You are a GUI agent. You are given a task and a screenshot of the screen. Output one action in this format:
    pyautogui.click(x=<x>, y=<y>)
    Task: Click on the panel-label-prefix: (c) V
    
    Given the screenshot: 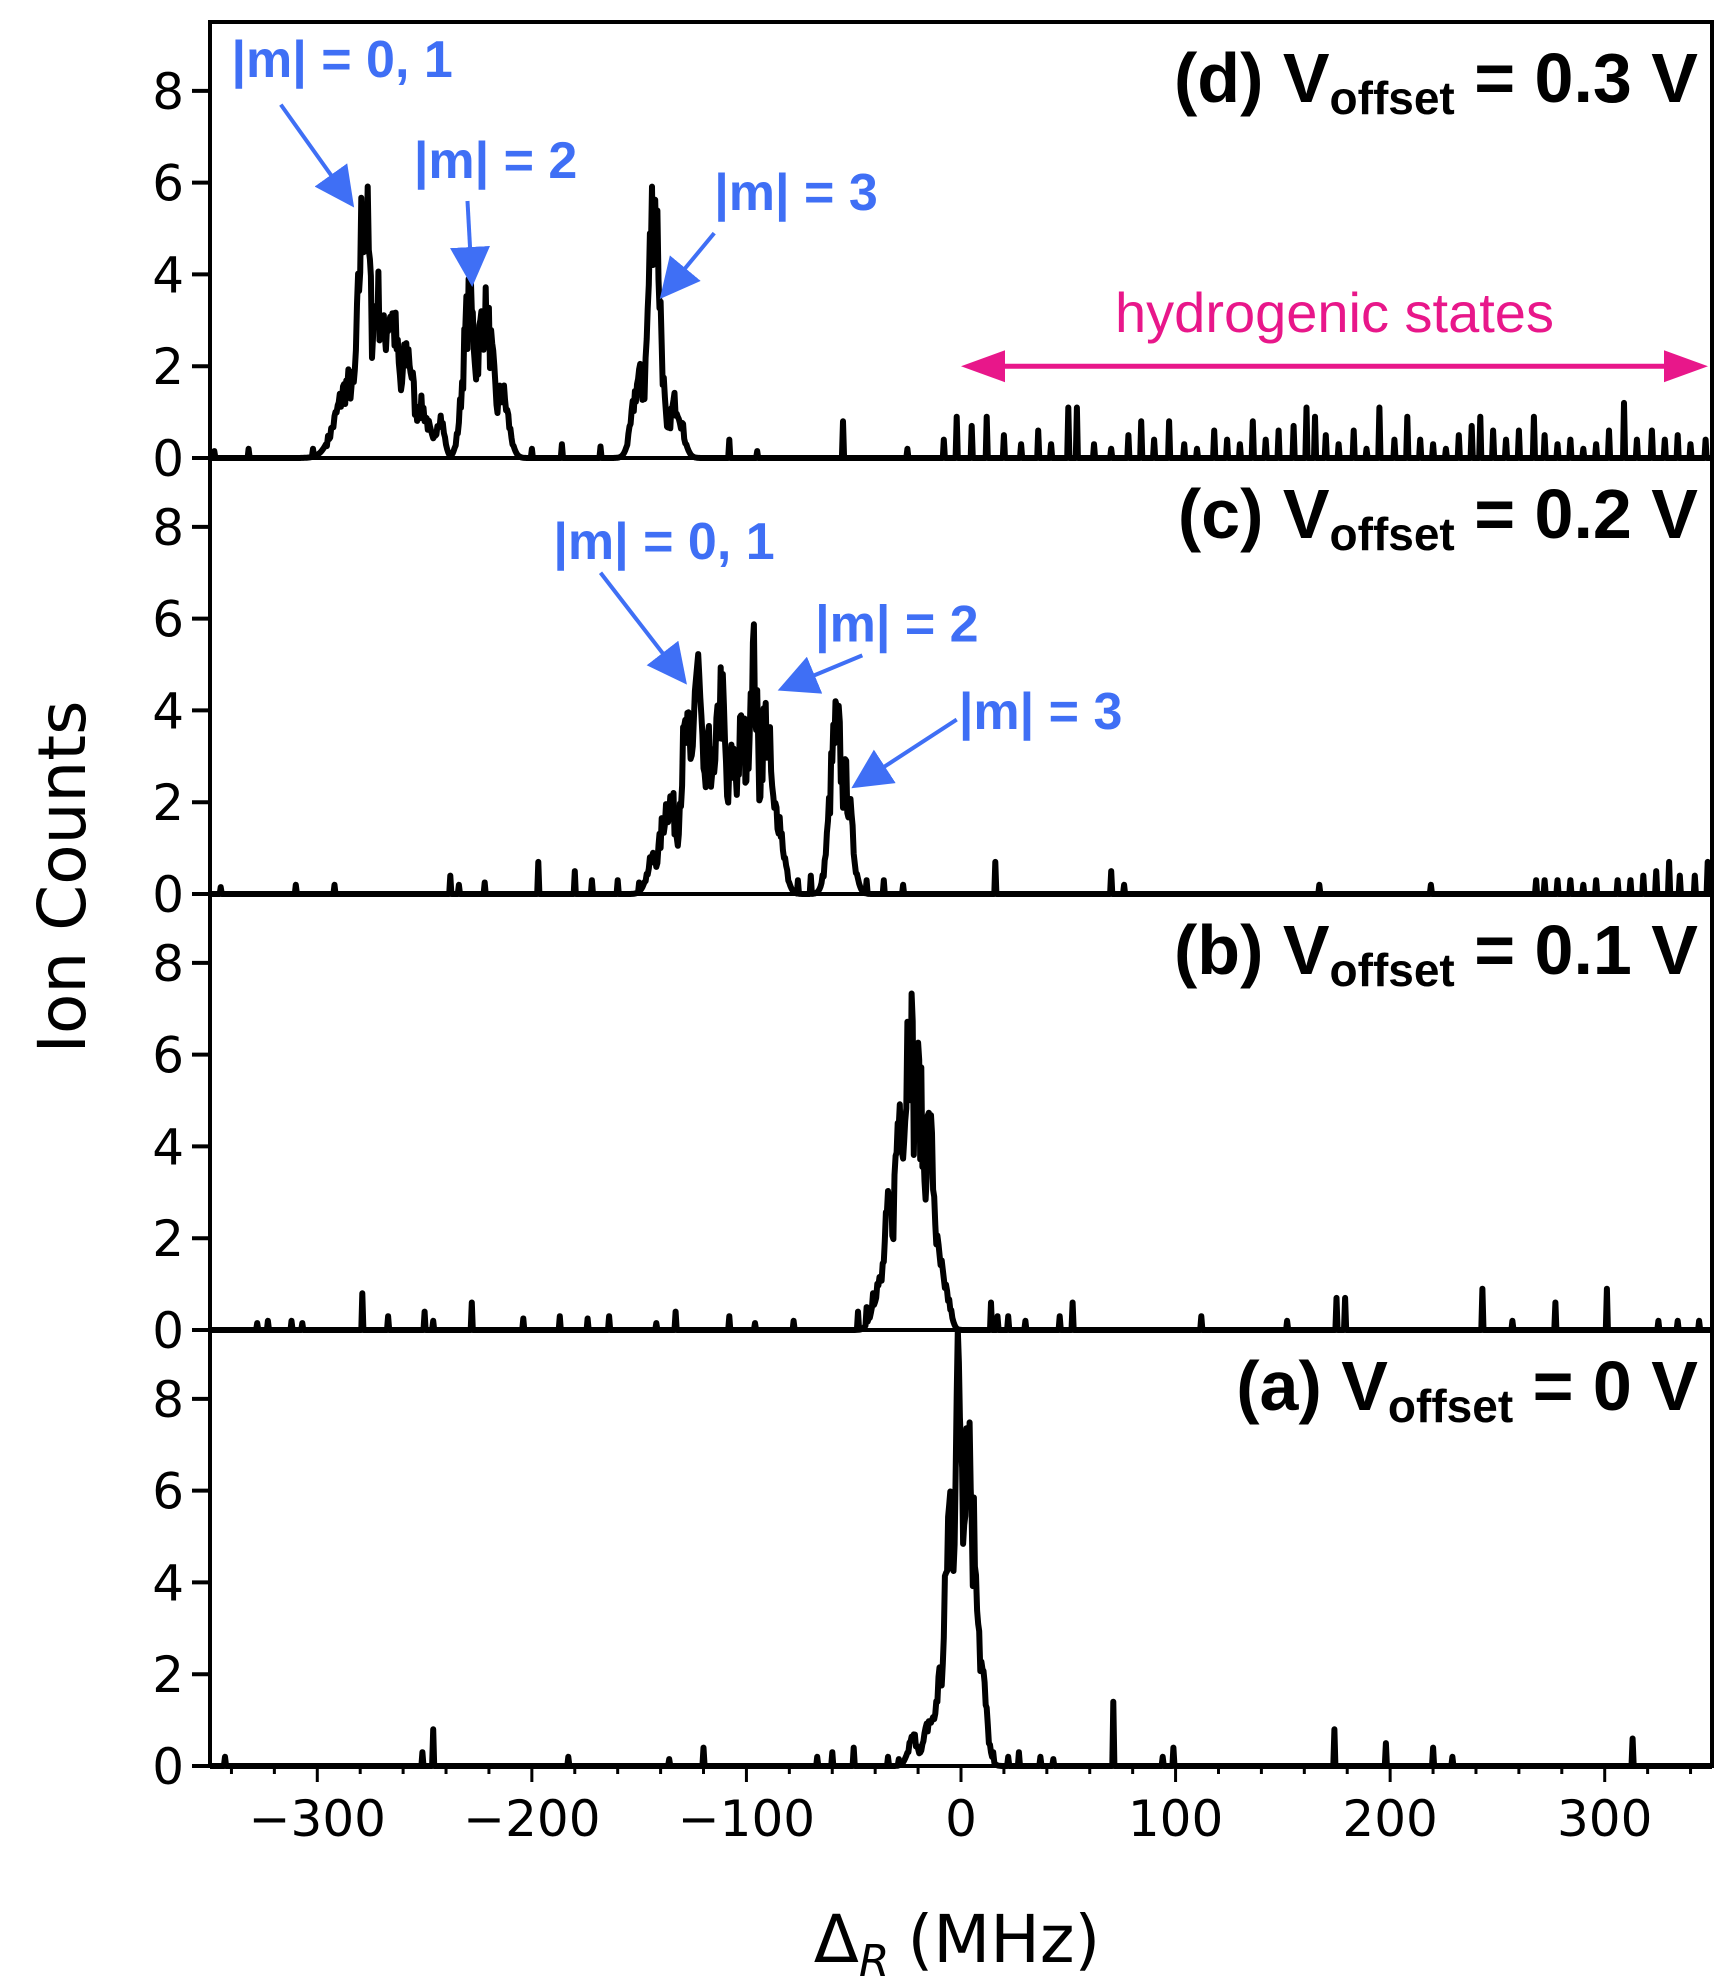 What is the action you would take?
    pyautogui.click(x=1254, y=514)
    